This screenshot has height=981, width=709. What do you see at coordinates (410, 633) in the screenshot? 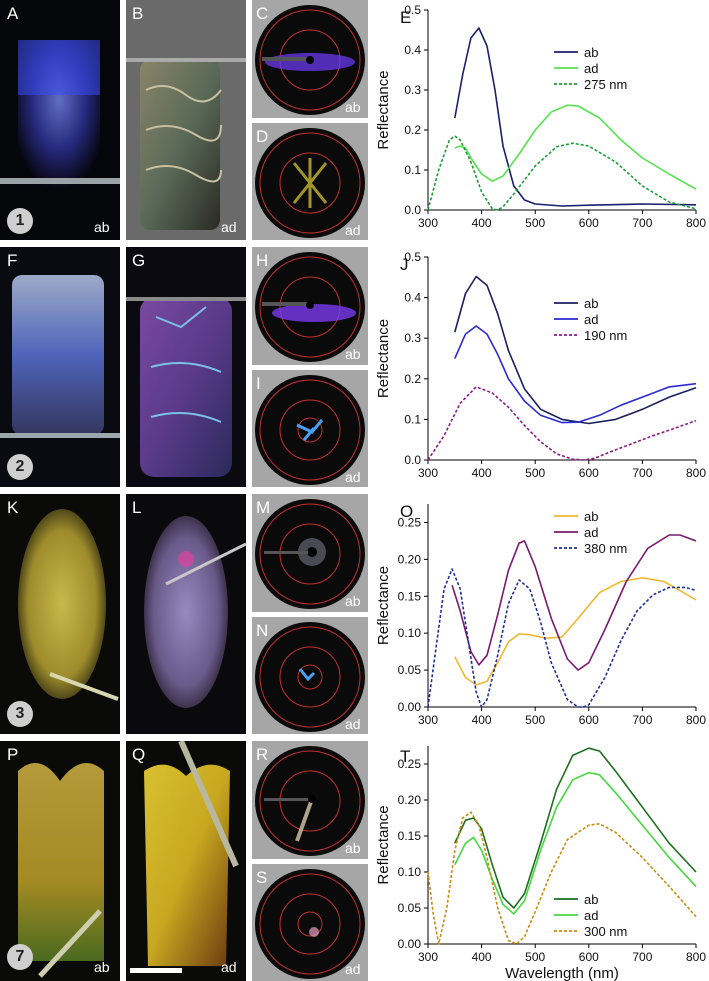
I see `y-tick-label: 0.10` at bounding box center [410, 633].